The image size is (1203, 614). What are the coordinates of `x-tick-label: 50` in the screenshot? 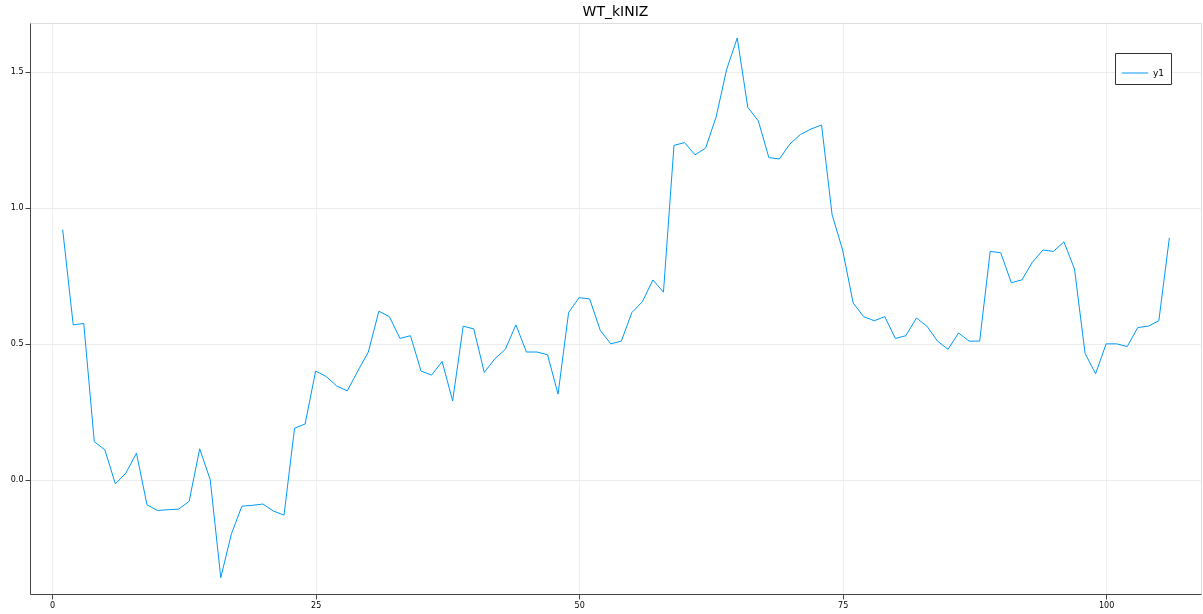 It's located at (579, 605).